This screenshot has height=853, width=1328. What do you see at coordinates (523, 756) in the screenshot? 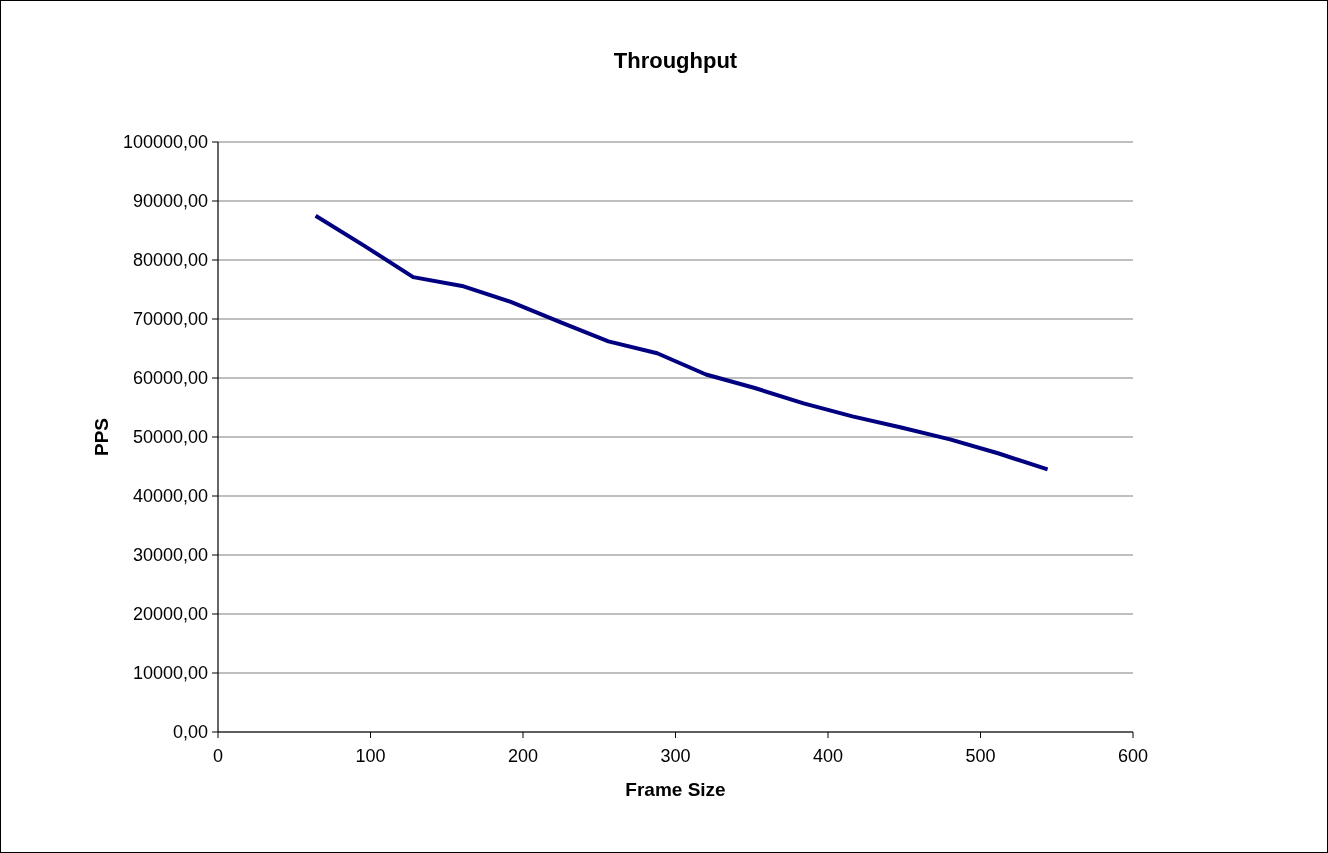
I see `x-tick-label: 200` at bounding box center [523, 756].